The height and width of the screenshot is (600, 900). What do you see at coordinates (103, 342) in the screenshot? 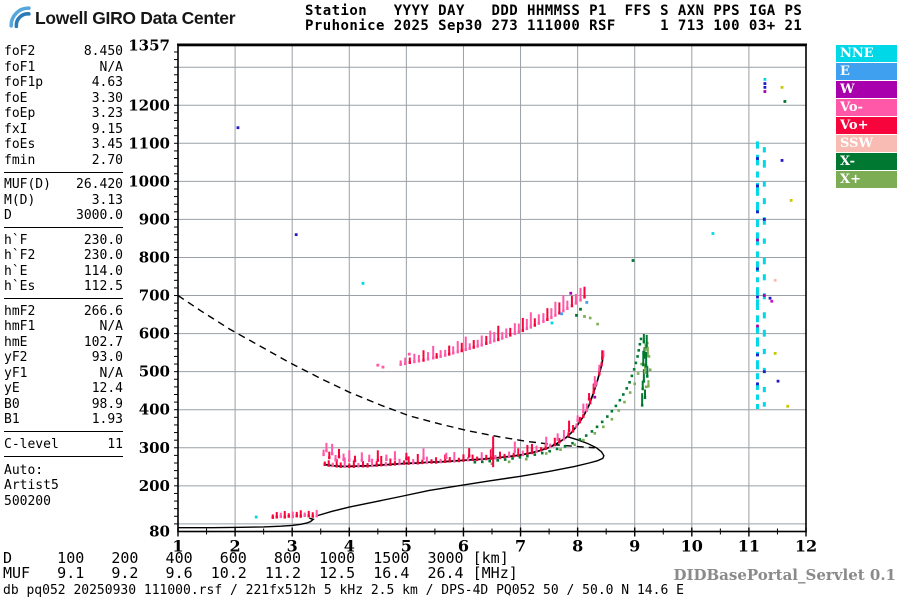
I see `param-value: 102.7` at bounding box center [103, 342].